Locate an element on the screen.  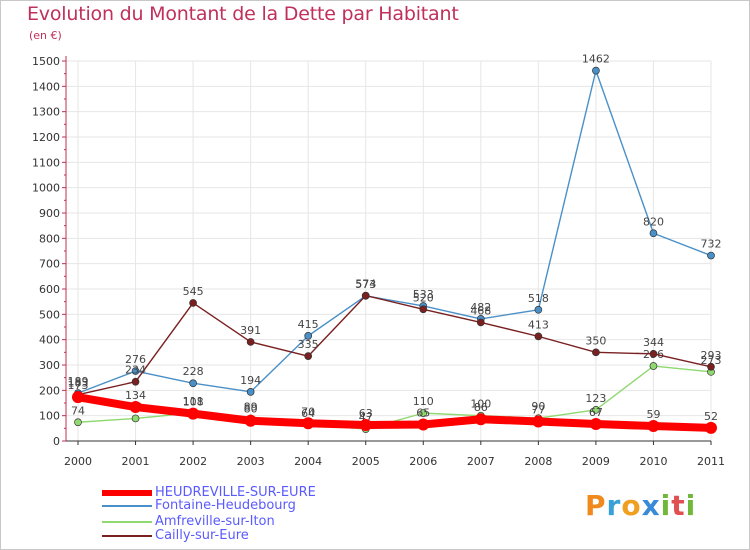
y-tick-label-1400: 1400 is located at coordinates (46, 86).